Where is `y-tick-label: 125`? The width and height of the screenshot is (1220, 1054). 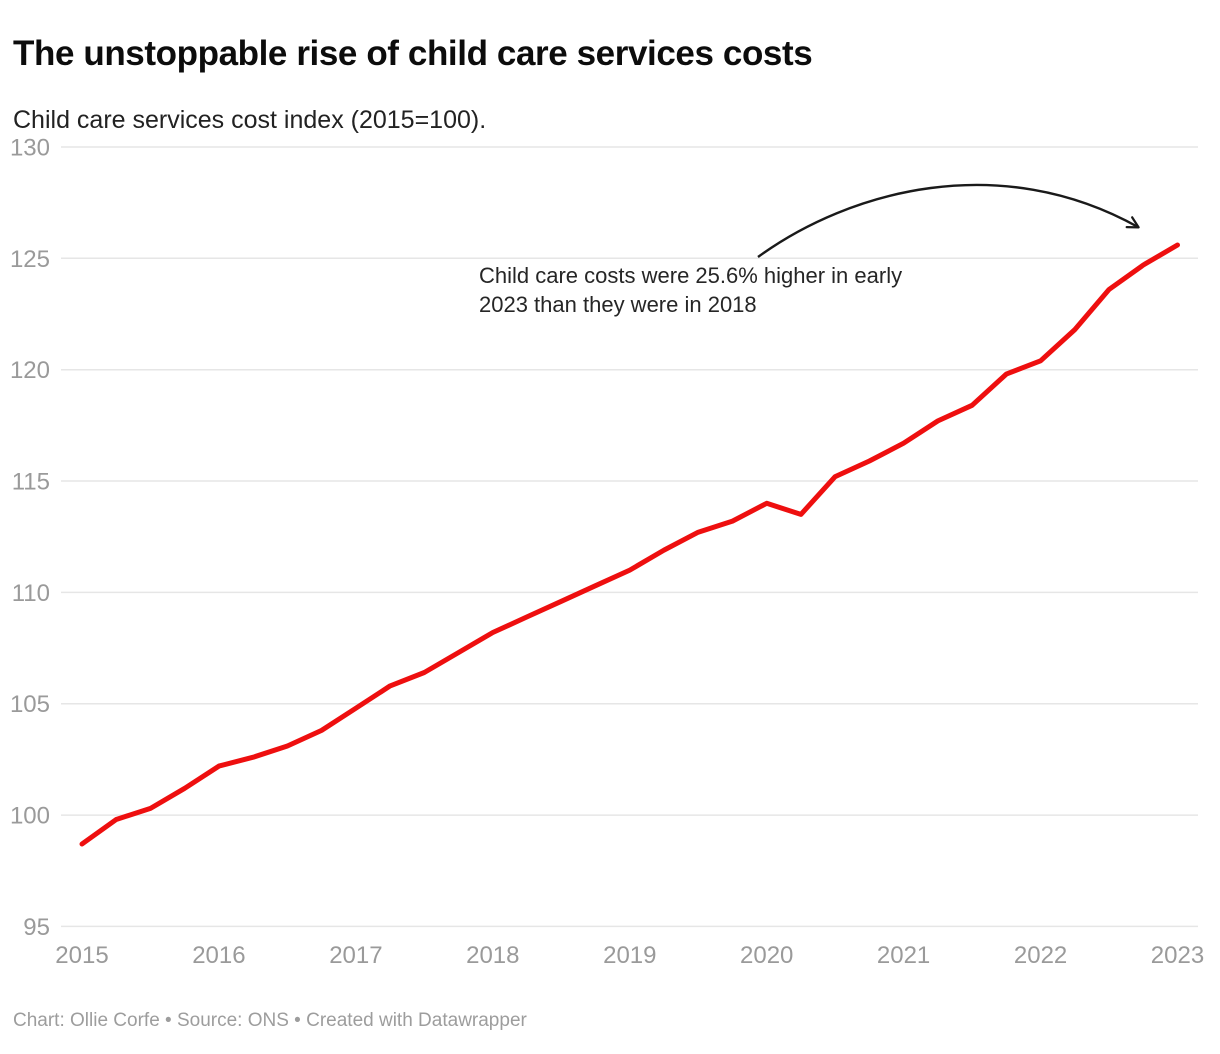 y-tick-label: 125 is located at coordinates (30, 259).